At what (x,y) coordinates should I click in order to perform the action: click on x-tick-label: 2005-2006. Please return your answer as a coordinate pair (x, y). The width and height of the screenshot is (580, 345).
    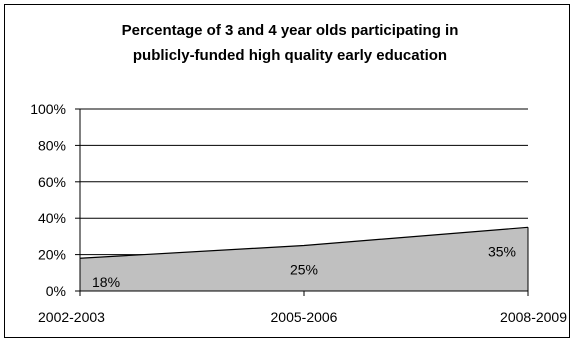
    Looking at the image, I should click on (304, 317).